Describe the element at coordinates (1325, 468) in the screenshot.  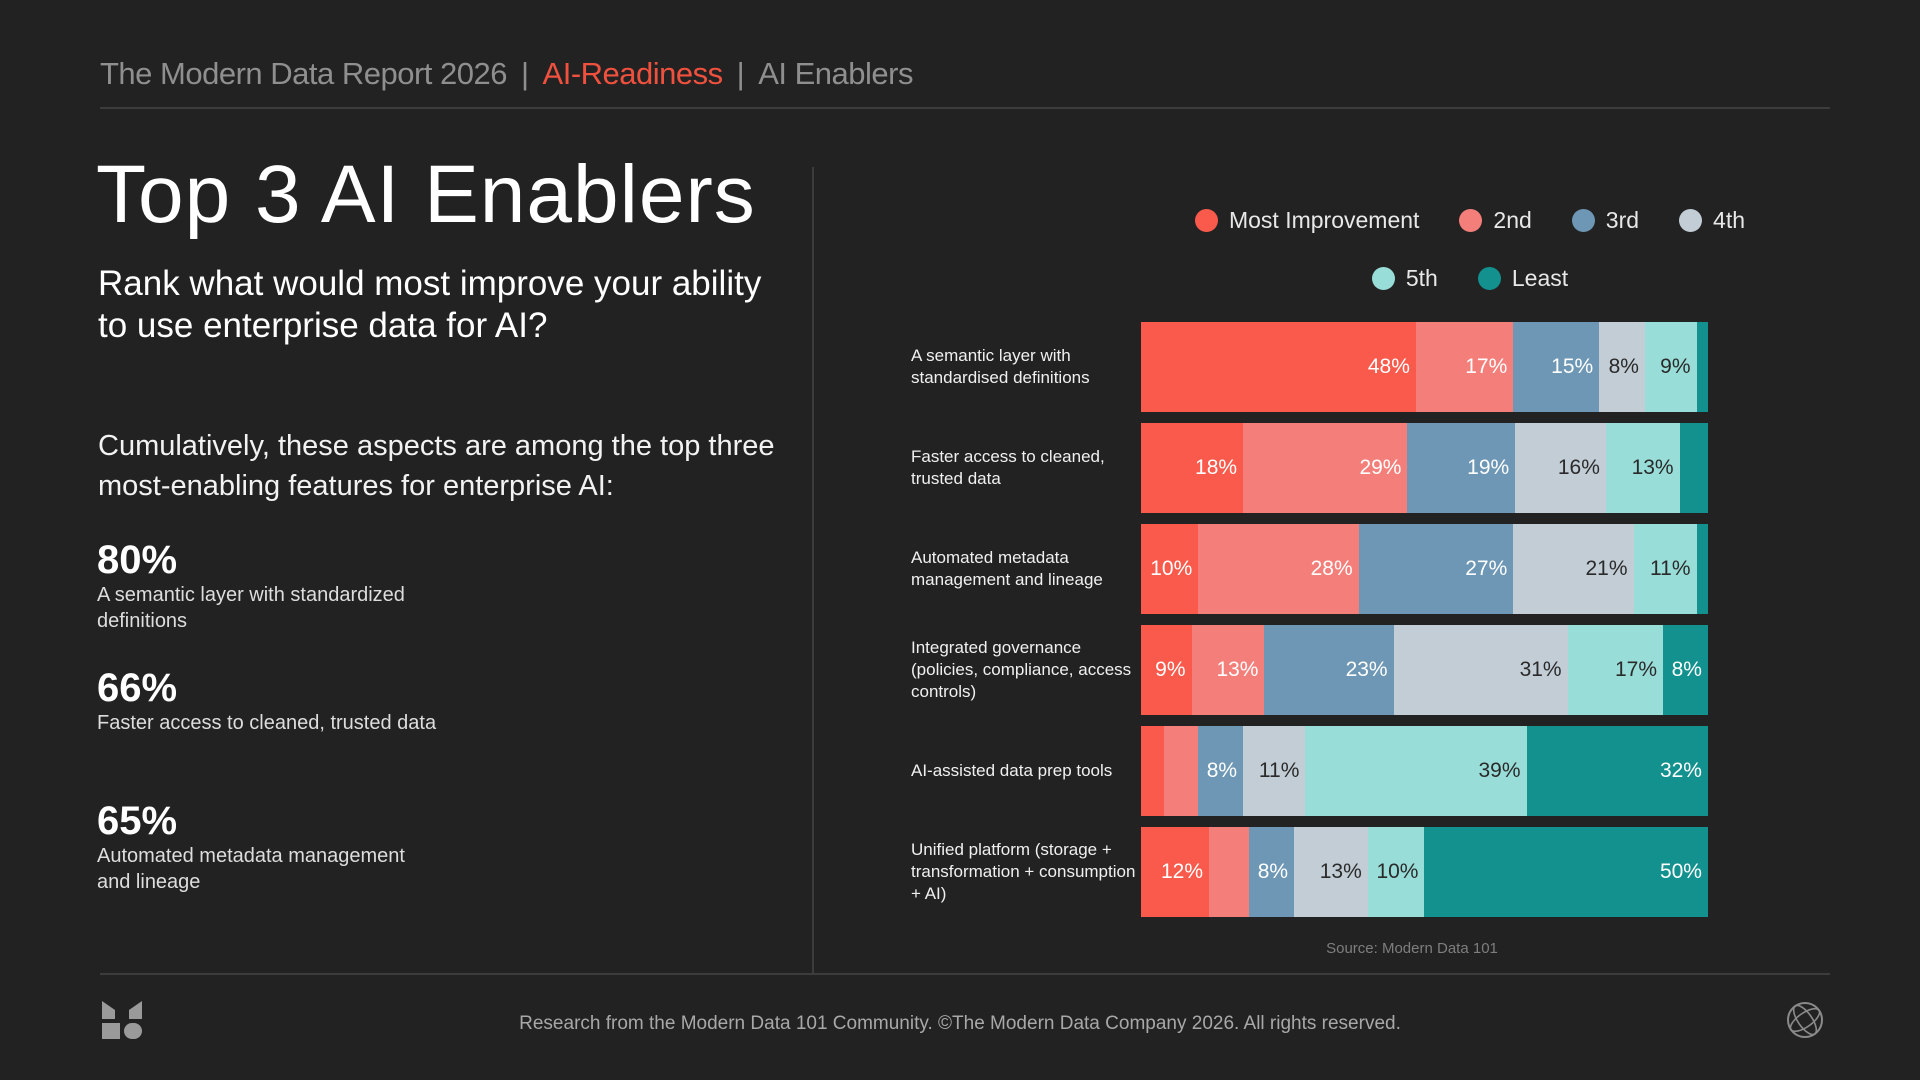
I see `bar-segment: 29%` at that location.